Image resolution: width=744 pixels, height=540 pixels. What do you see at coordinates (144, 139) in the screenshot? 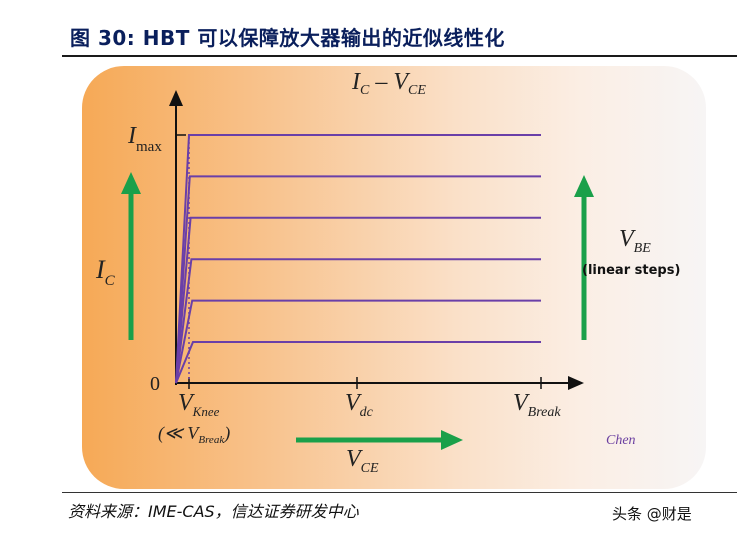
I see `imax-label: Imax` at bounding box center [144, 139].